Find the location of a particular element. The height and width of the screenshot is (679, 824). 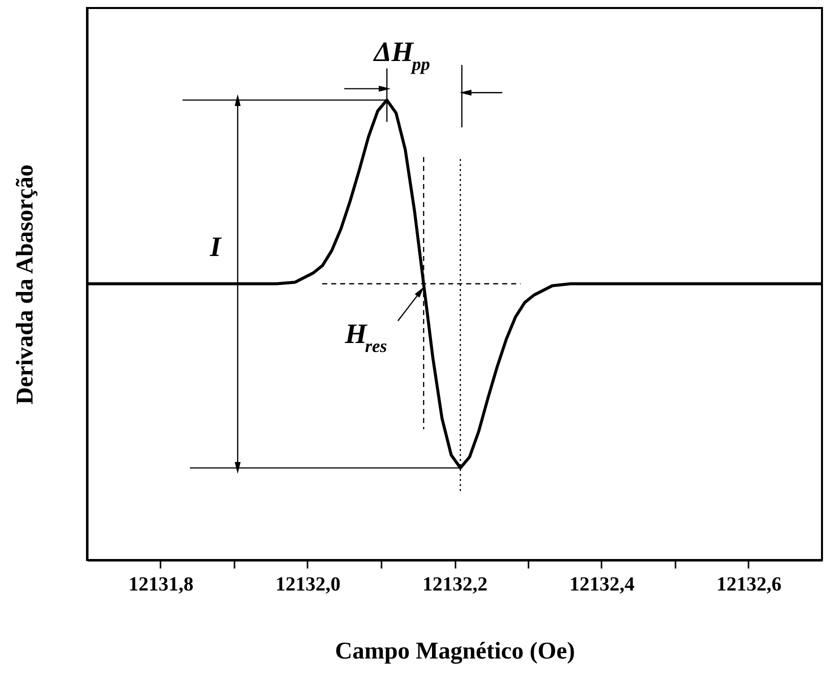

x-tick-label: 12132,4 is located at coordinates (602, 585).